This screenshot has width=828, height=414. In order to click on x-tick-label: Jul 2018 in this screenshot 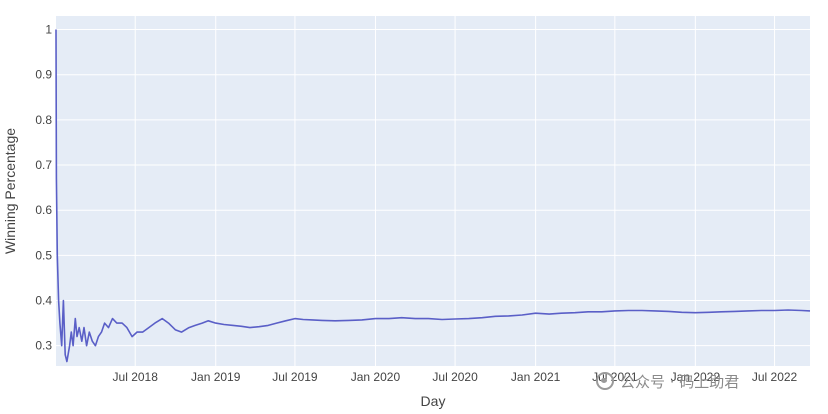, I will do `click(136, 377)`.